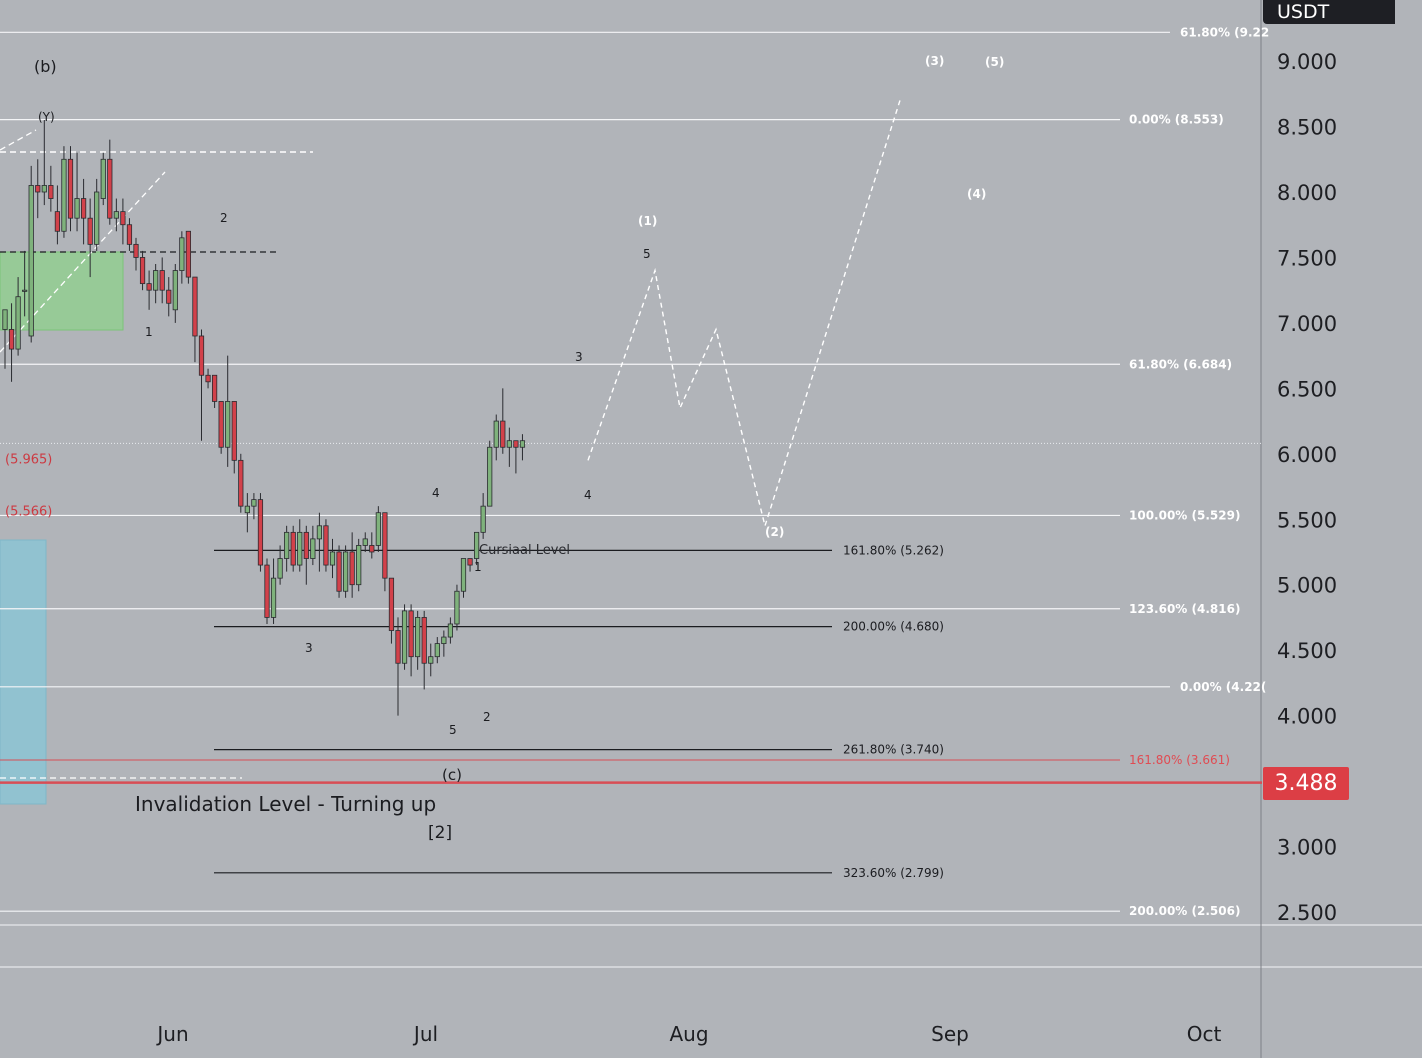  Describe the element at coordinates (1176, 120) in the screenshot. I see `level-label-1: 0.00% (8.553)` at that location.